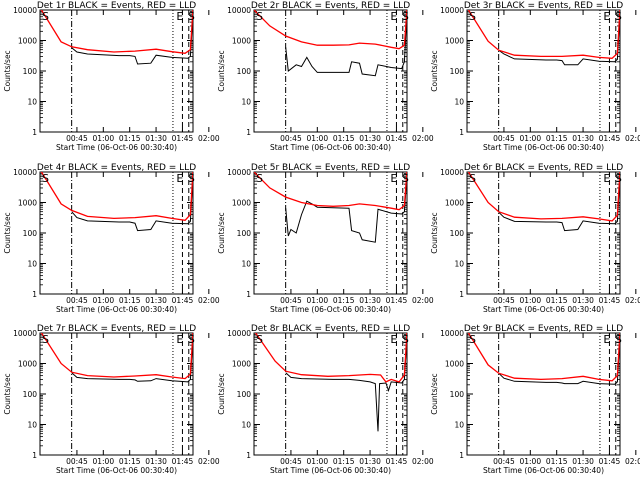  What do you see at coordinates (543, 168) in the screenshot?
I see `panel-title: Det 6r BLACK = Events, RED = LLD` at bounding box center [543, 168].